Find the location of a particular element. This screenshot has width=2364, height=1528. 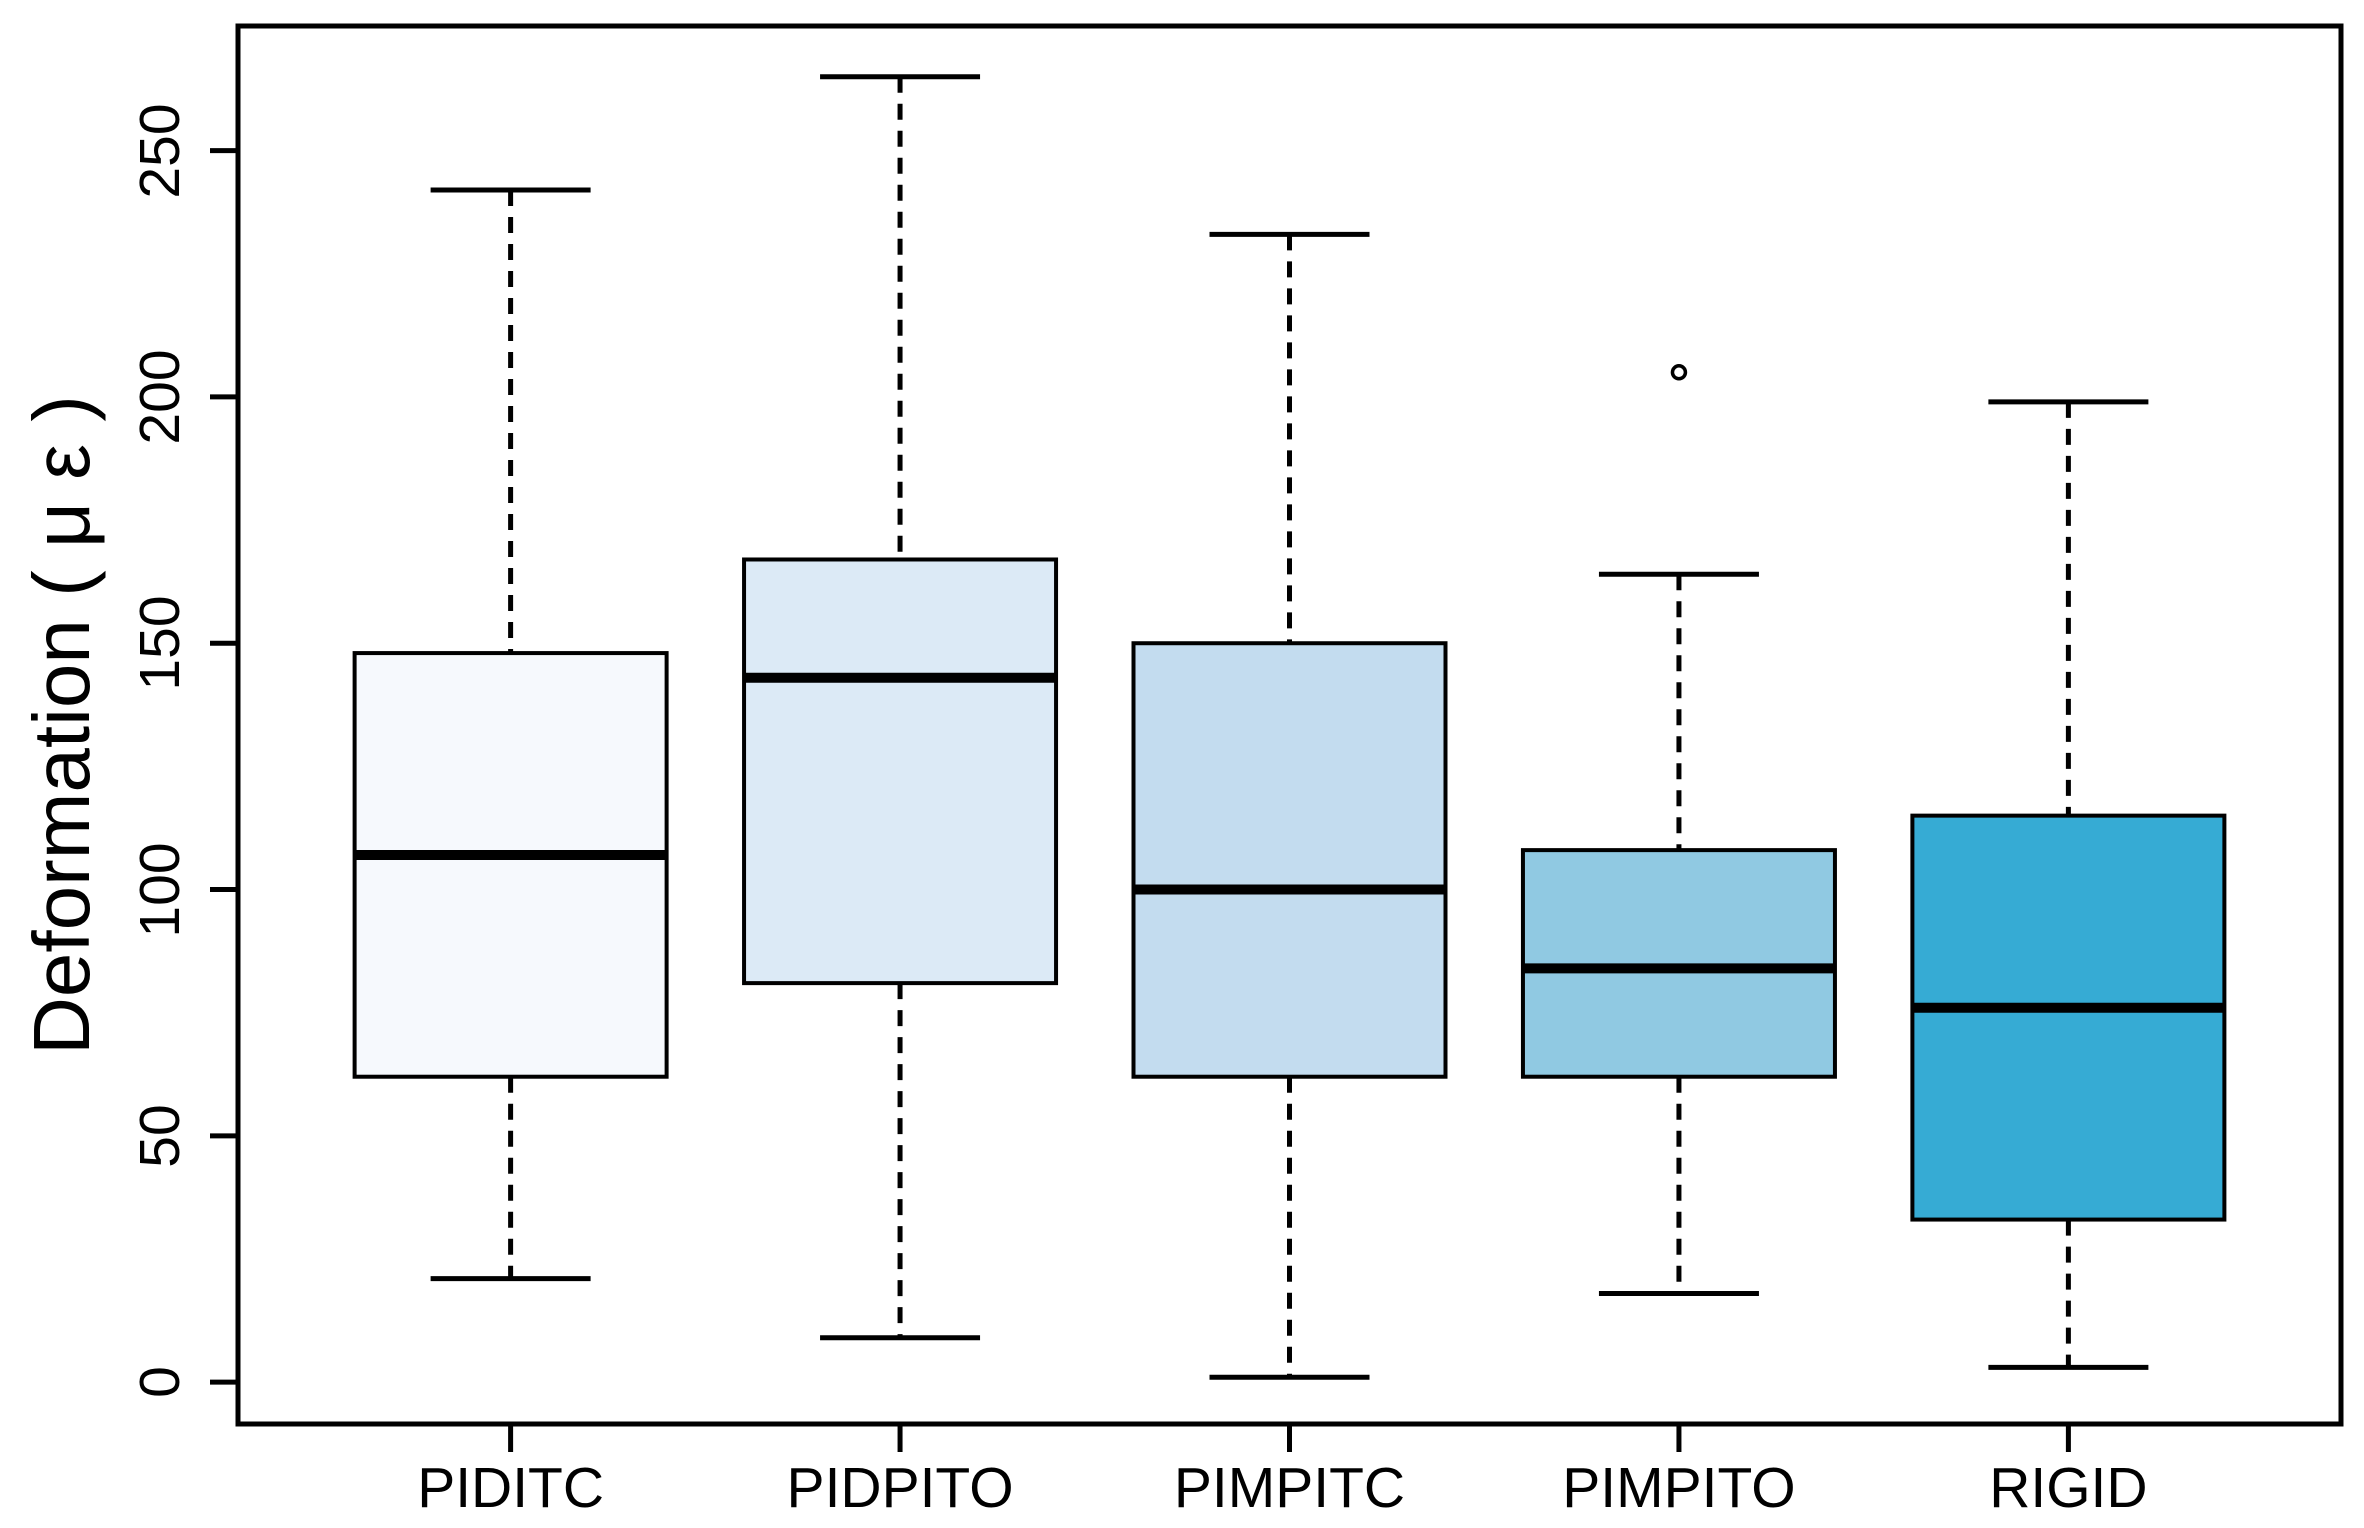

iqr-box-PIDPITO is located at coordinates (900, 771).